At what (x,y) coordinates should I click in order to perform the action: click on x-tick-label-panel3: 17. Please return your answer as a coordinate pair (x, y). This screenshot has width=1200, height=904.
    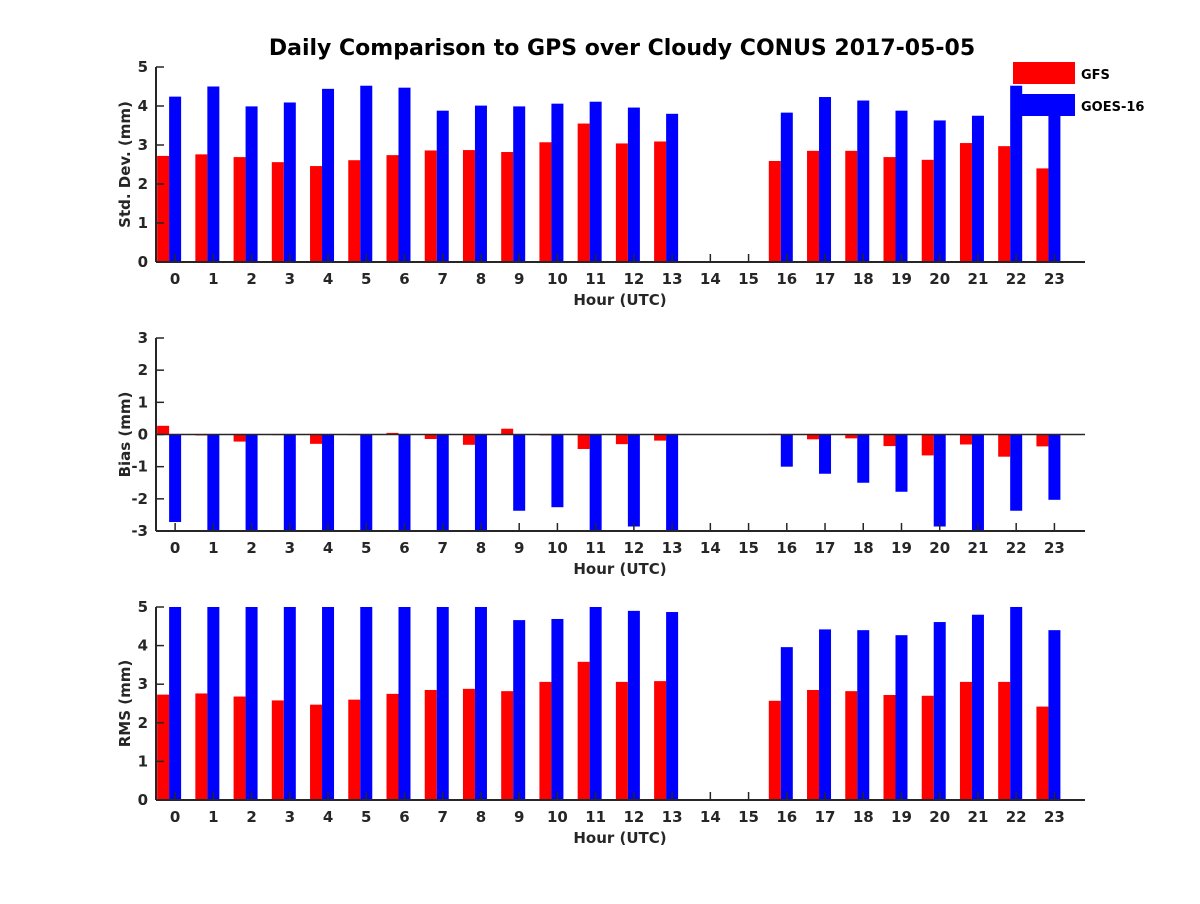
    Looking at the image, I should click on (825, 817).